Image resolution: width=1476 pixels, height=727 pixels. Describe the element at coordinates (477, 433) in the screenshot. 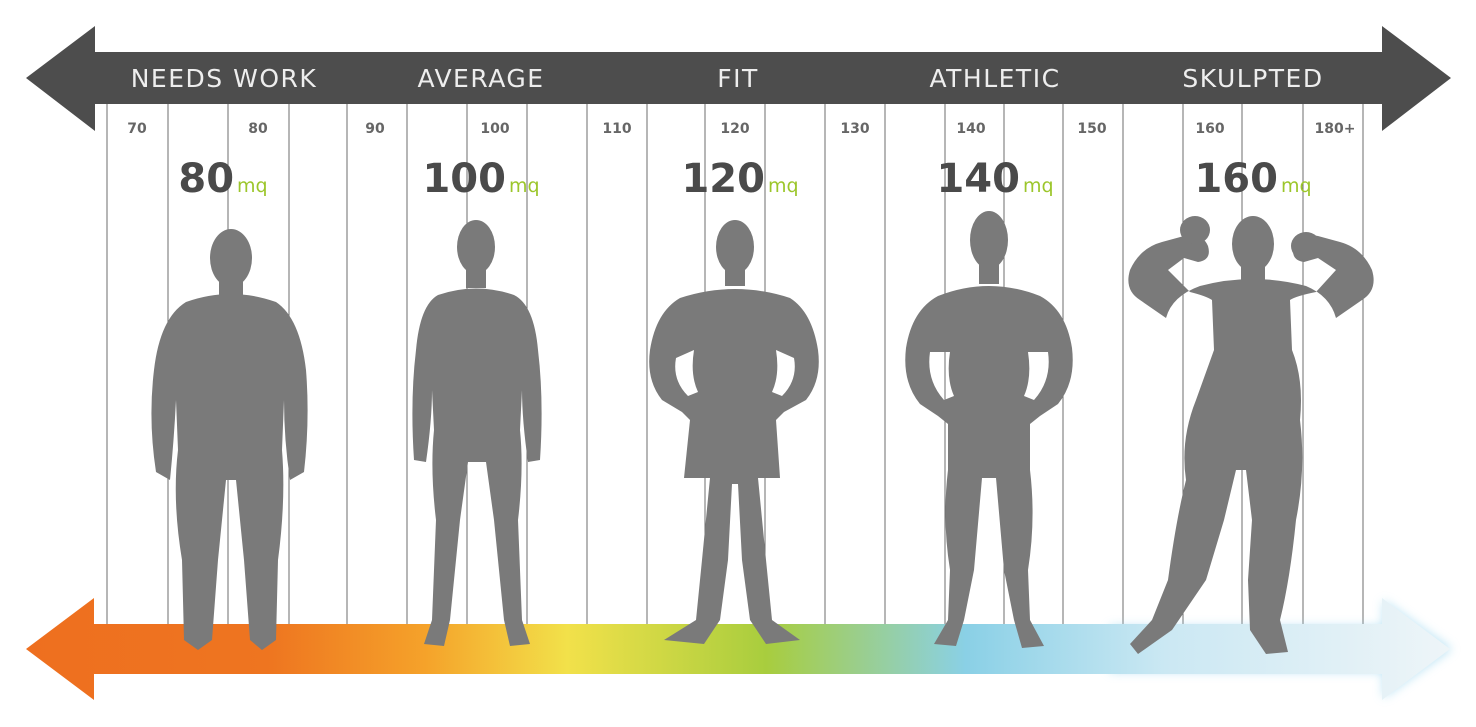

I see `body-silhouette-average-icon` at that location.